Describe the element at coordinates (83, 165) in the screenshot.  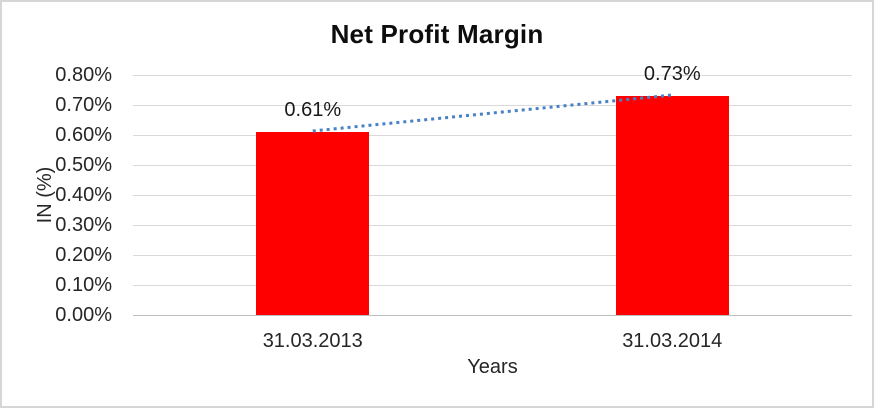
I see `y-tick-label: 0.50%` at that location.